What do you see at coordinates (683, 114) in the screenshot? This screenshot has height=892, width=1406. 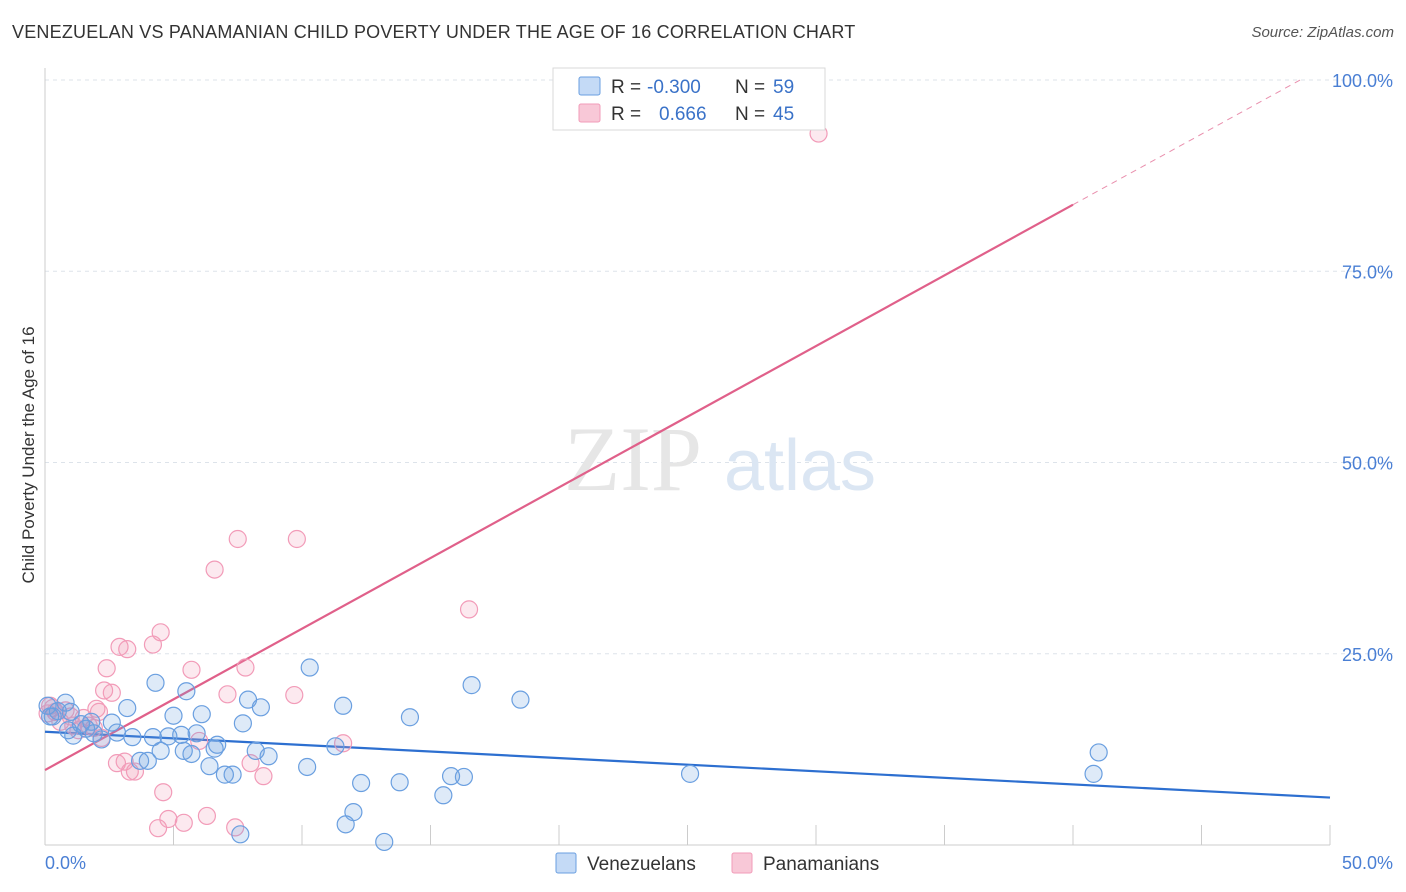 I see `legend-r-value: 0.666` at bounding box center [683, 114].